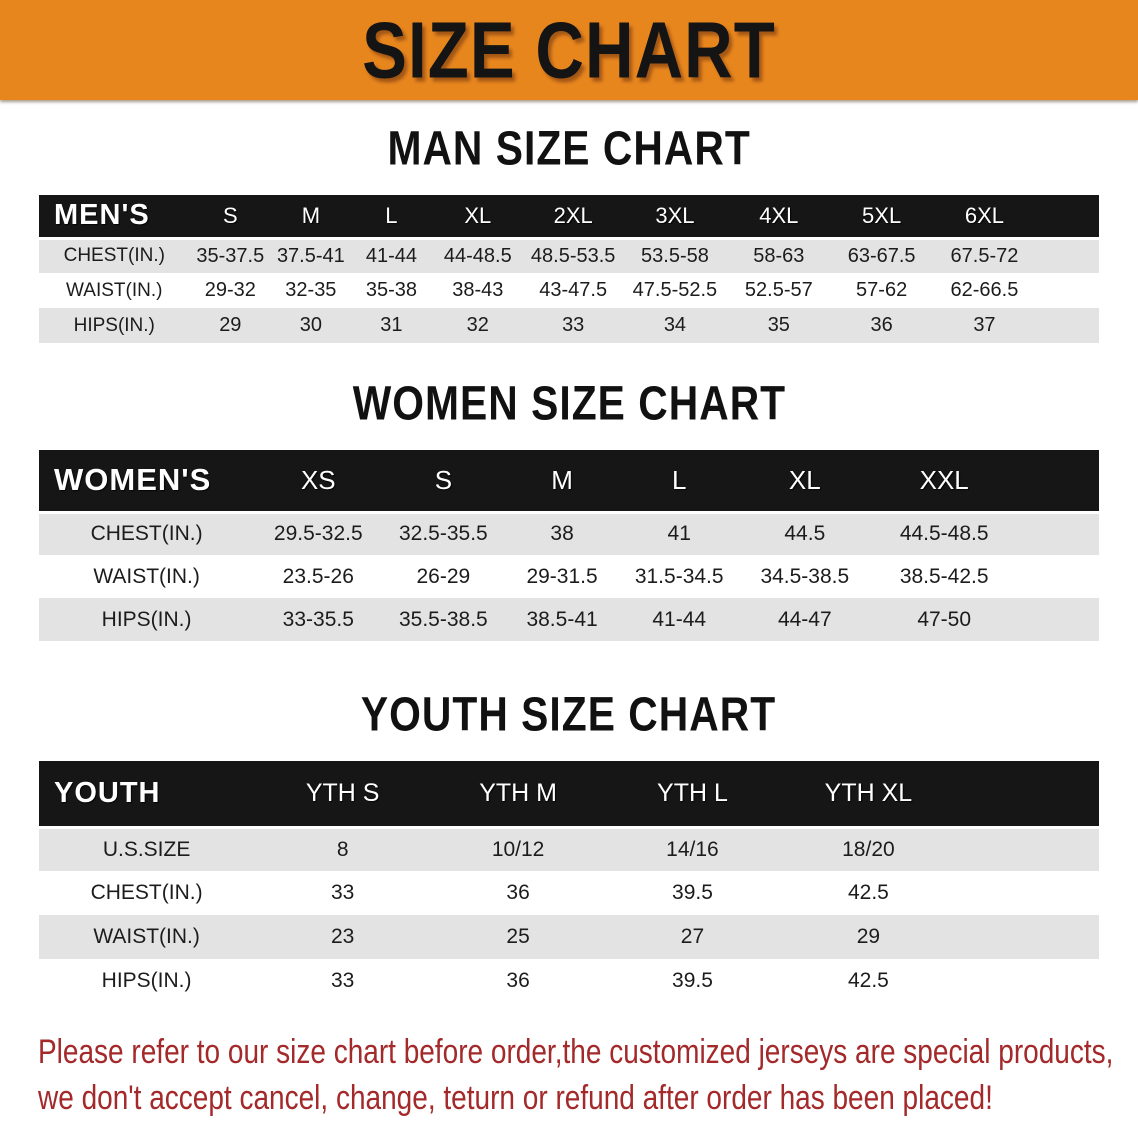 This screenshot has width=1138, height=1132. What do you see at coordinates (318, 534) in the screenshot?
I see `size-value-cell: 29.5-32.5` at bounding box center [318, 534].